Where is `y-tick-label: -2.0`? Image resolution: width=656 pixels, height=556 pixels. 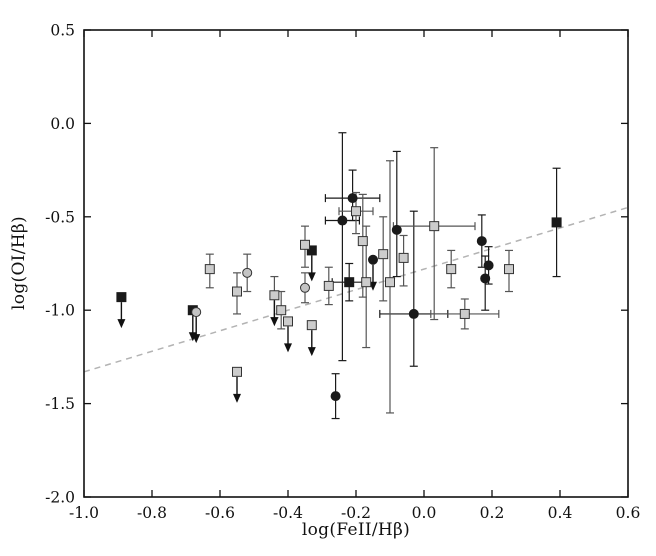 y-tick-label: -2.0 is located at coordinates (60, 498).